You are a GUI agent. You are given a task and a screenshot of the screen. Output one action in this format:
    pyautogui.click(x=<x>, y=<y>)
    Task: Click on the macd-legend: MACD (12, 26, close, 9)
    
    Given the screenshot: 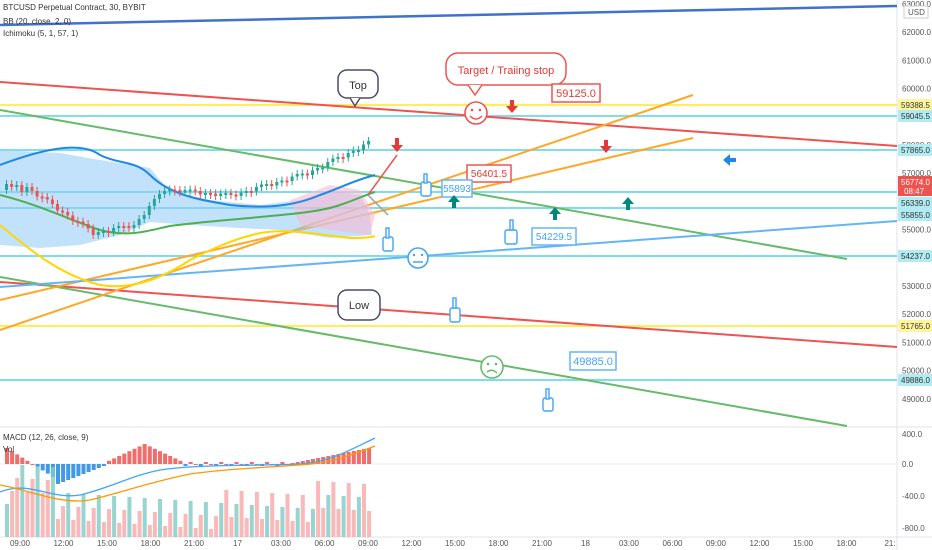 What is the action you would take?
    pyautogui.click(x=46, y=437)
    